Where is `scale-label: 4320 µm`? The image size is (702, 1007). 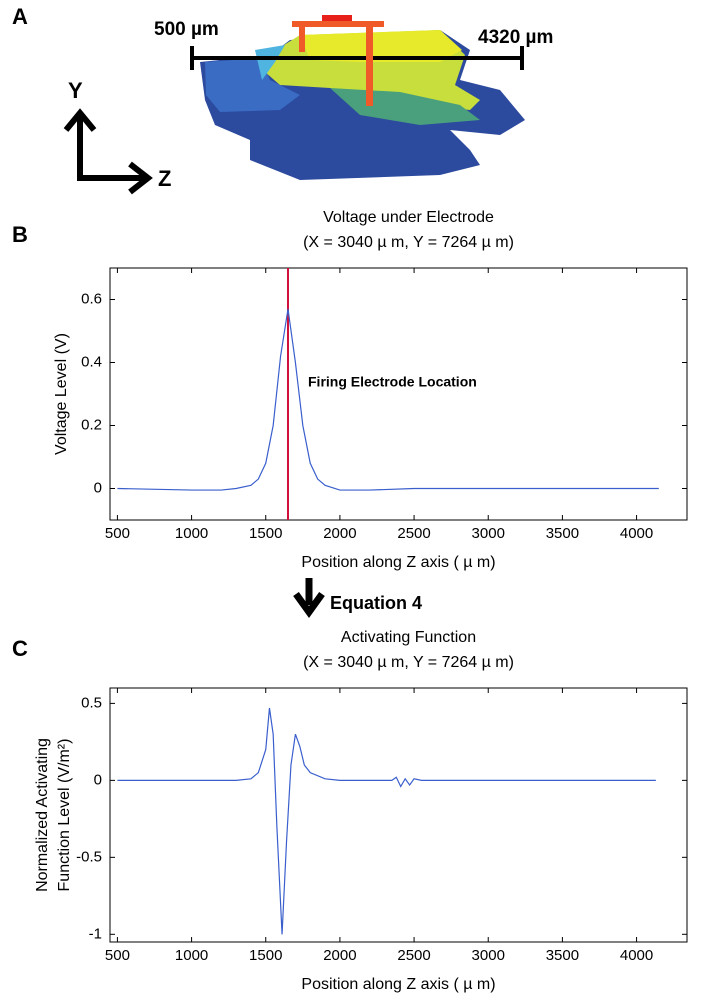 scale-label: 4320 µm is located at coordinates (515, 37).